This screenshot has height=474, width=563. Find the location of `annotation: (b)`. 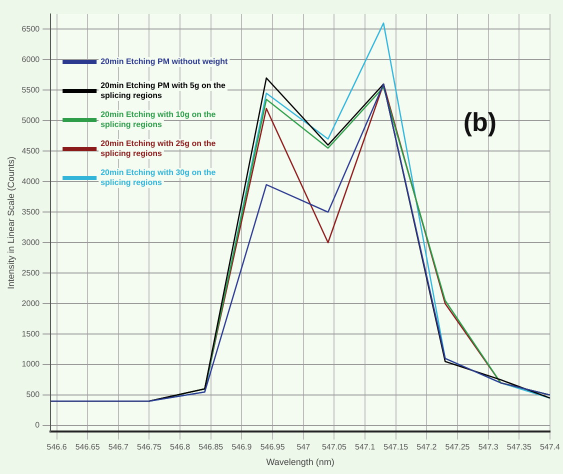

annotation: (b) is located at coordinates (480, 122).